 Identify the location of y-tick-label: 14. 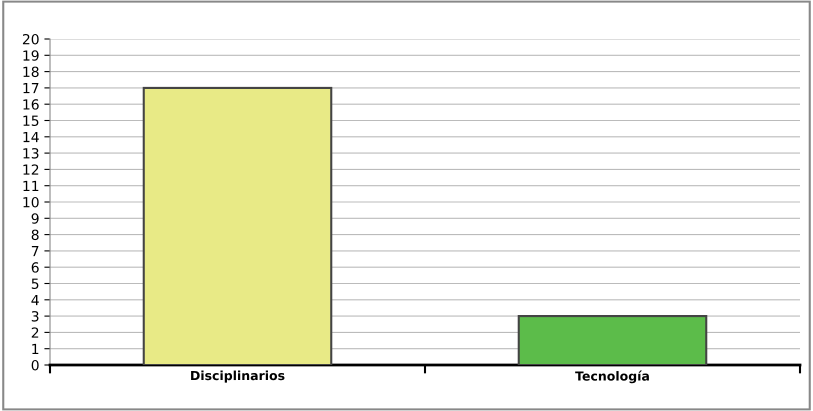
(31, 137).